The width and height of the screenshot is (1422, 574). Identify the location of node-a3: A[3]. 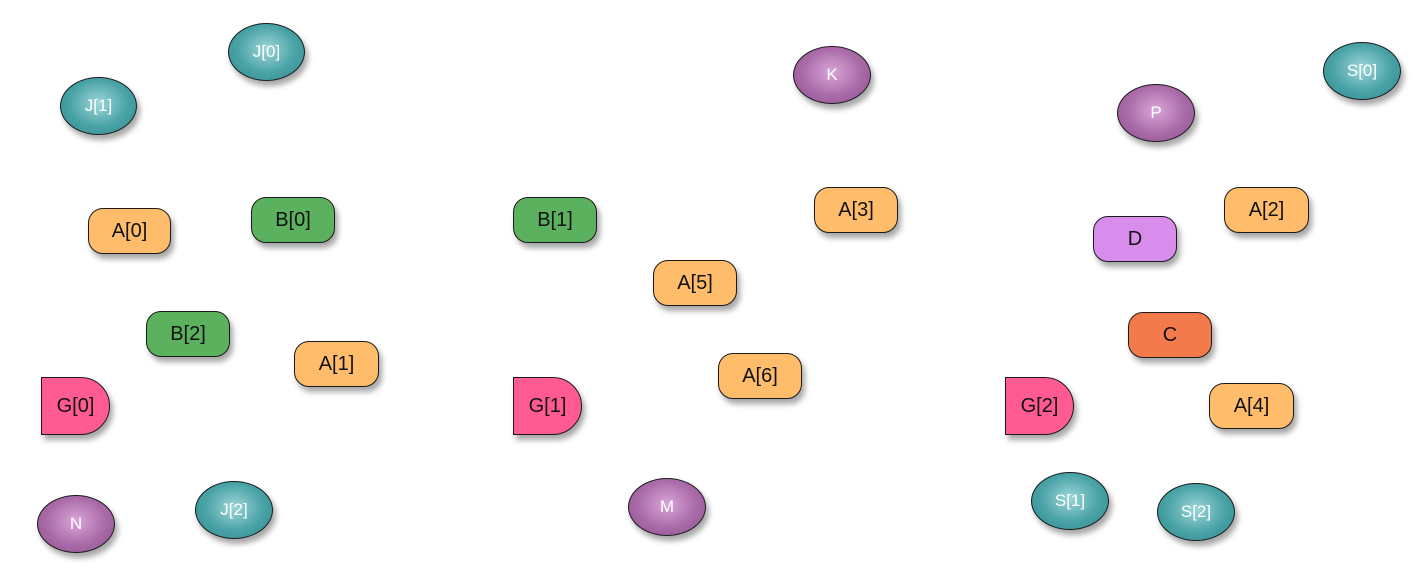
(856, 210).